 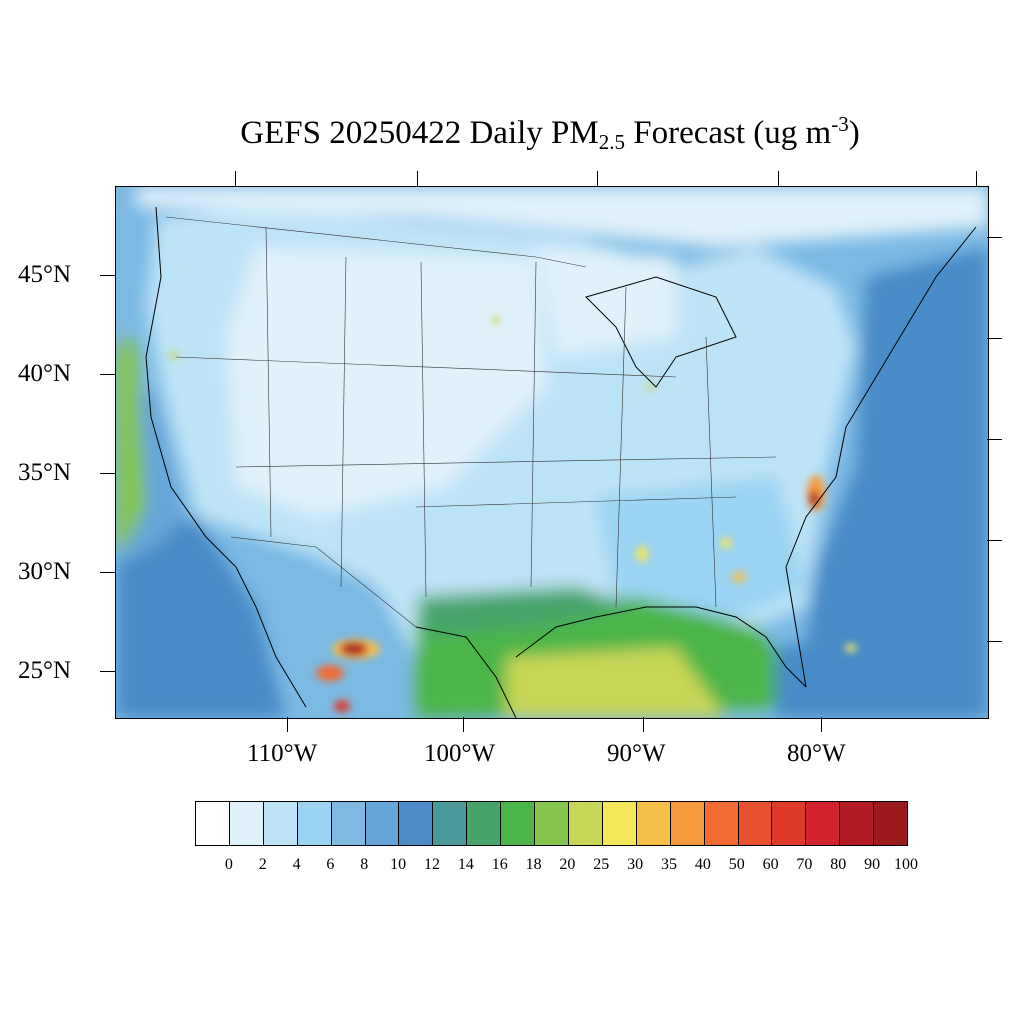 I want to click on legend-label: 4, so click(x=296, y=864).